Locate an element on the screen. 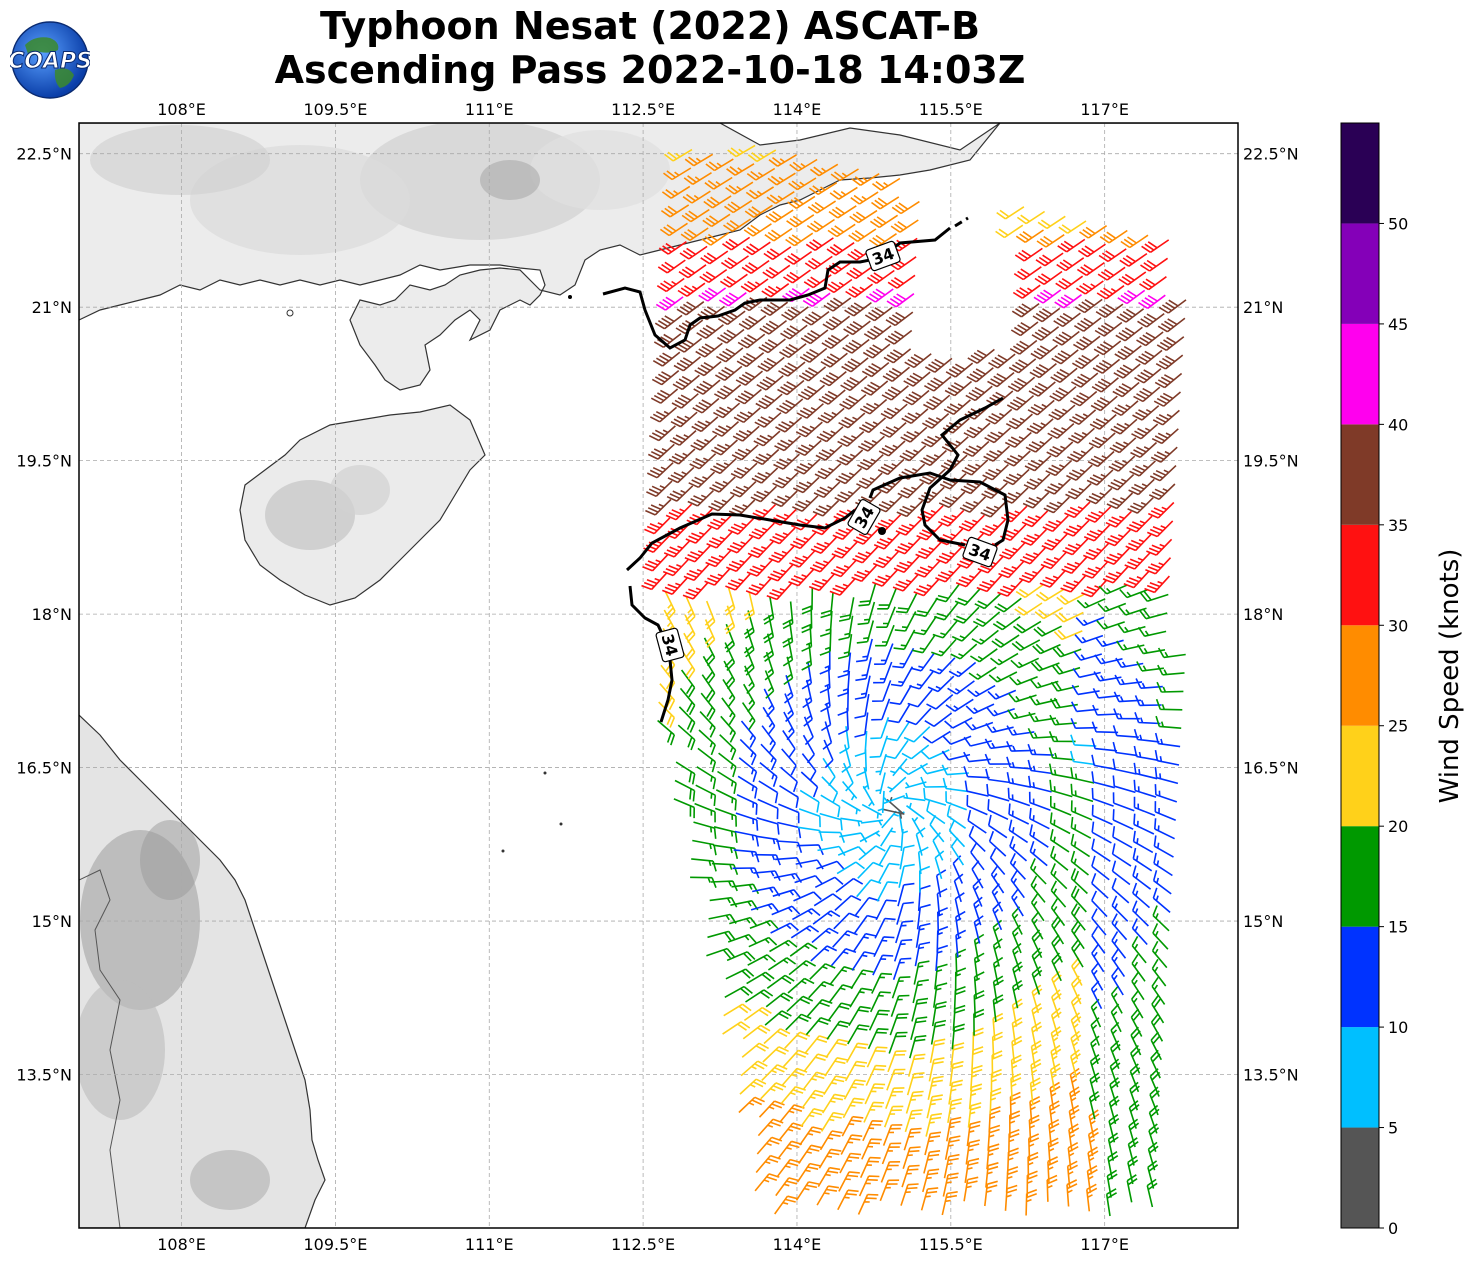 Image resolution: width=1477 pixels, height=1264 pixels. lon-tick-top: 117°E is located at coordinates (1104, 109).